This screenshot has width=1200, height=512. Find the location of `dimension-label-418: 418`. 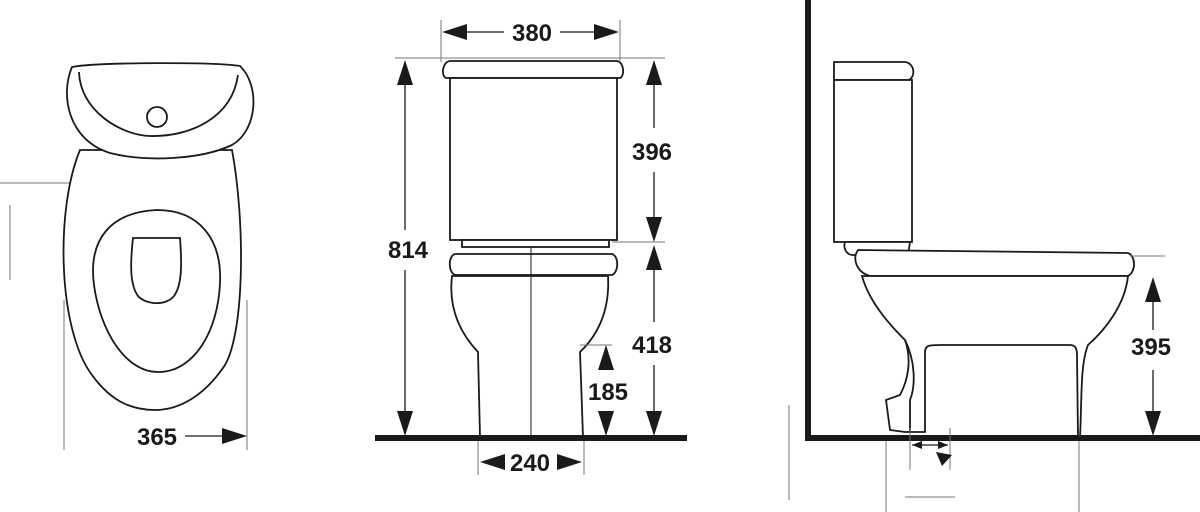

dimension-label-418: 418 is located at coordinates (652, 345).